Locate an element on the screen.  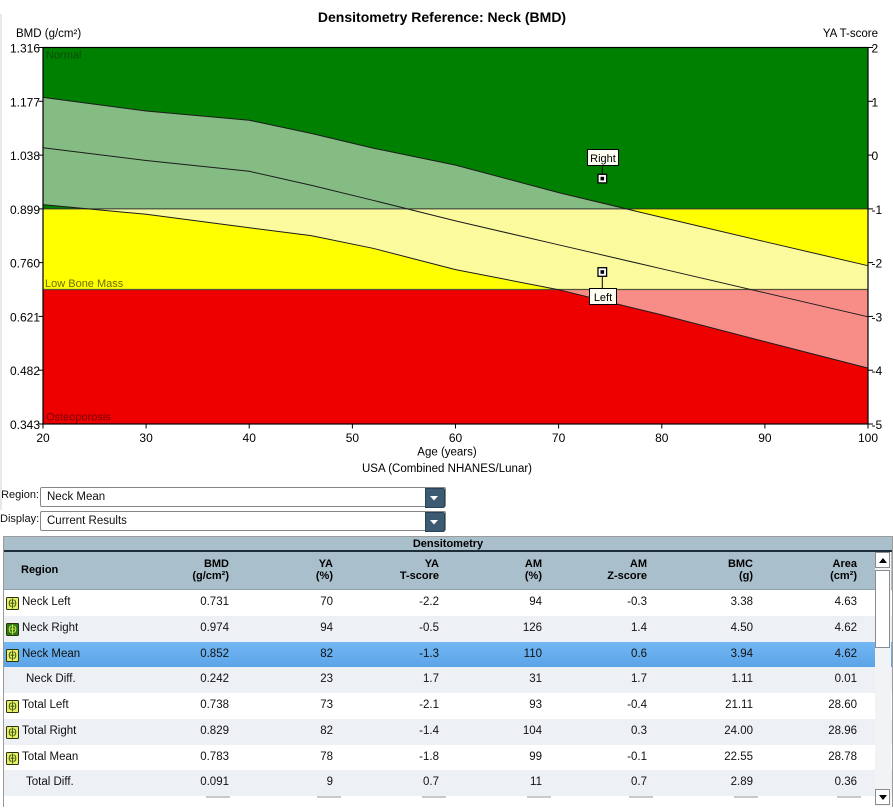
svg-text: 100 is located at coordinates (868, 438).